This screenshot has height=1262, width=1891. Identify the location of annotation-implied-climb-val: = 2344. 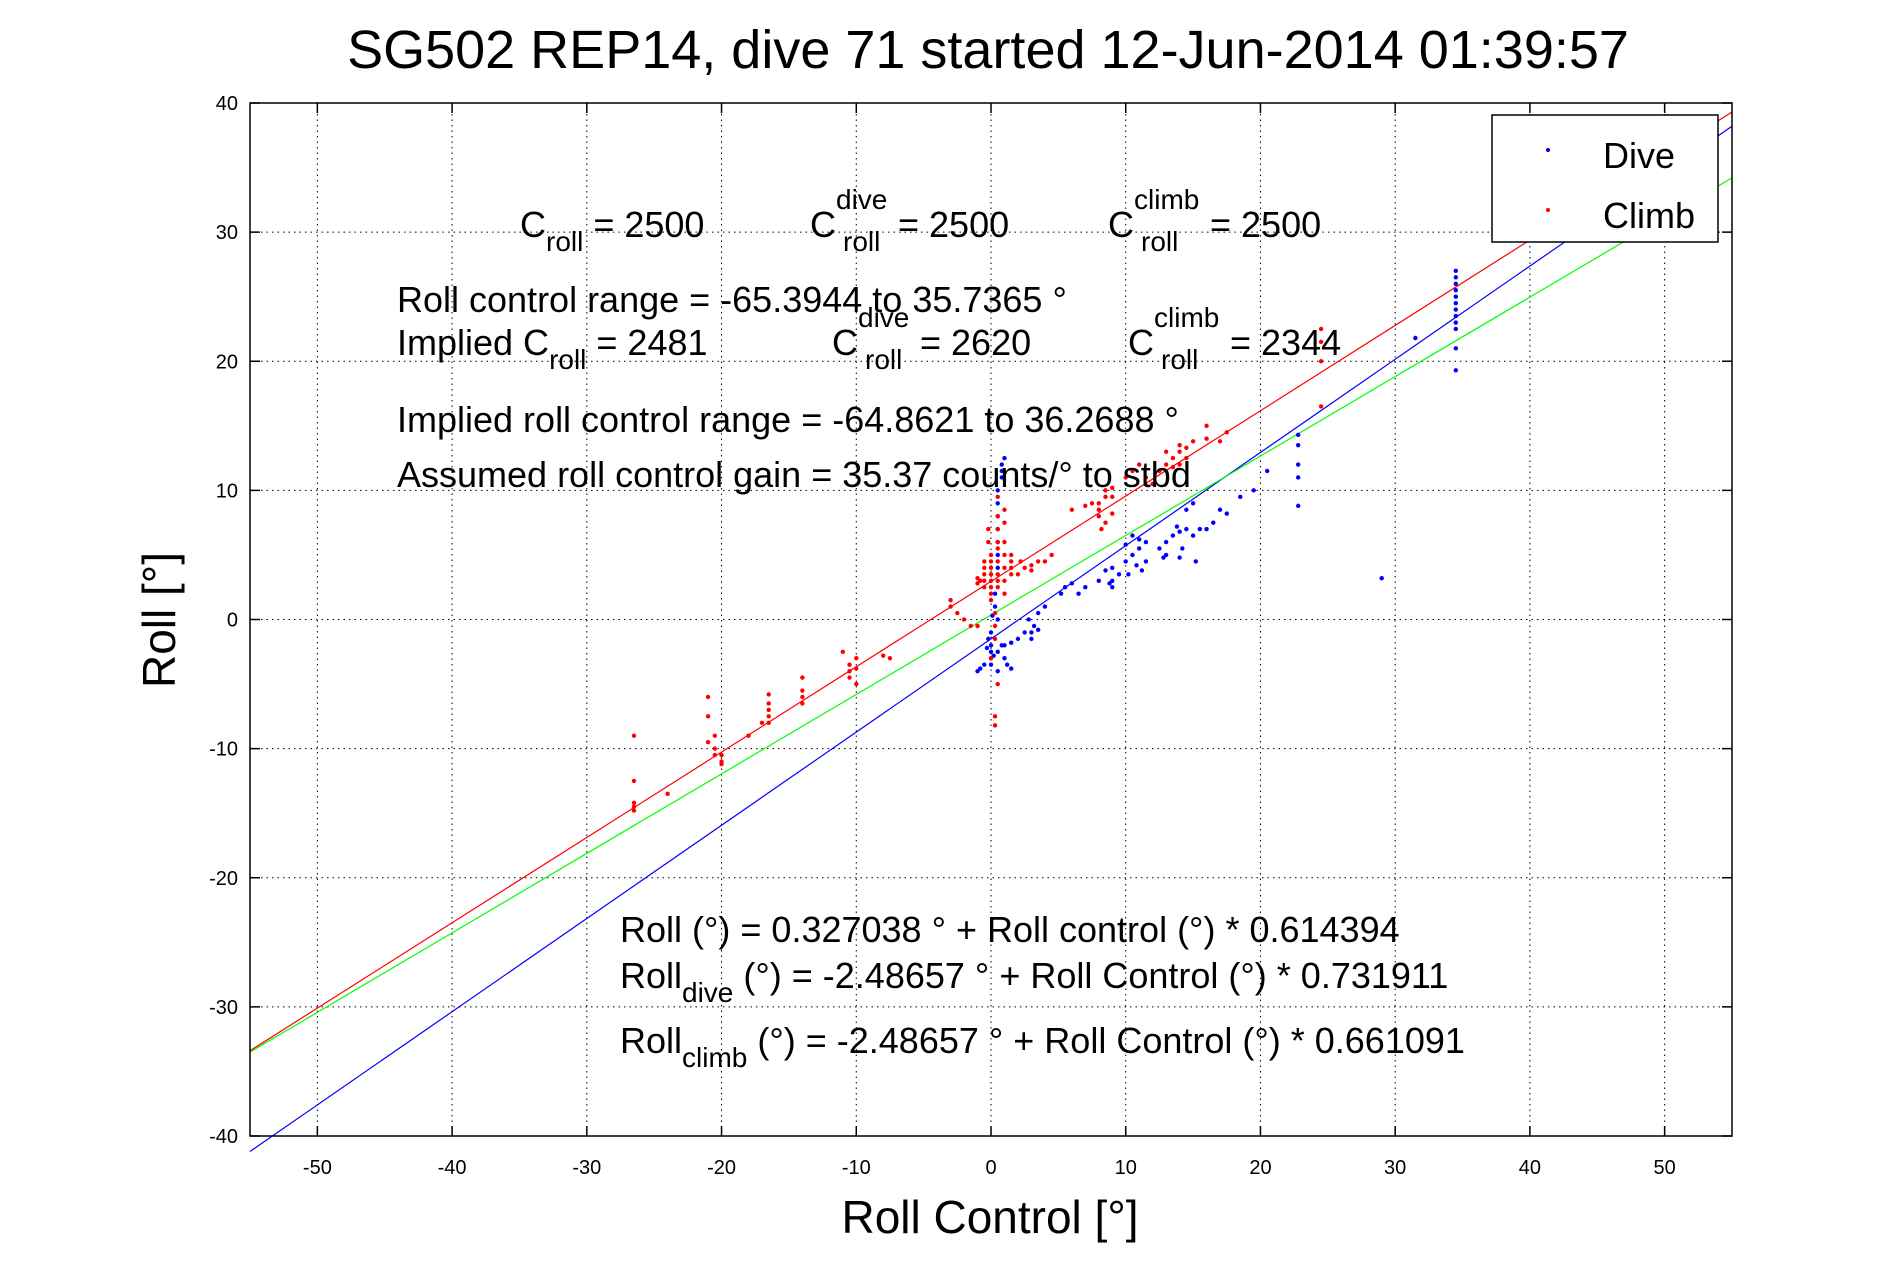
(1285, 342).